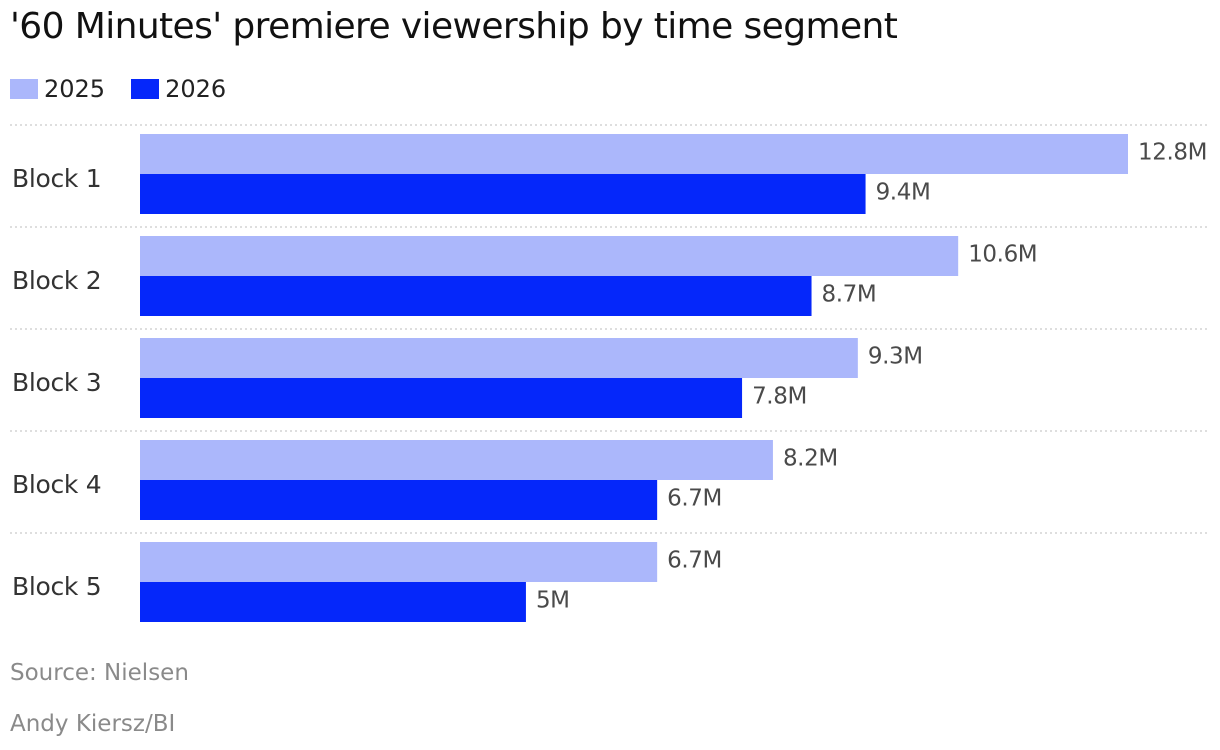 This screenshot has height=750, width=1220. What do you see at coordinates (694, 499) in the screenshot?
I see `data-label-2026-block-4: 6.7M` at bounding box center [694, 499].